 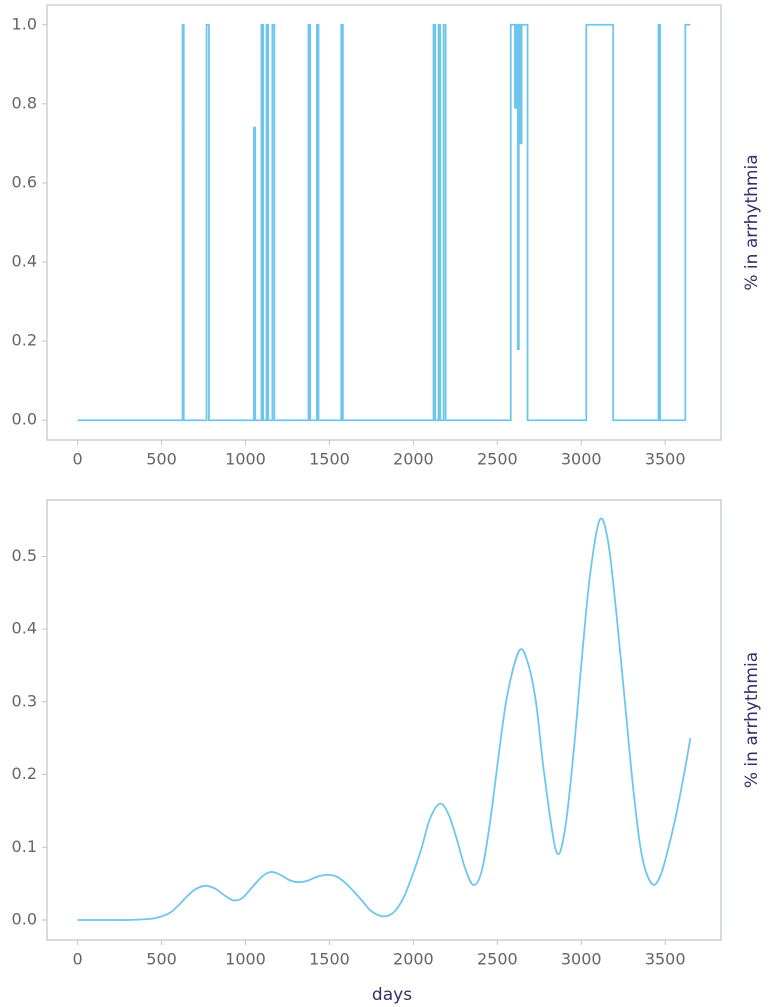 I want to click on y-tick-label: 0.8, so click(x=24, y=102).